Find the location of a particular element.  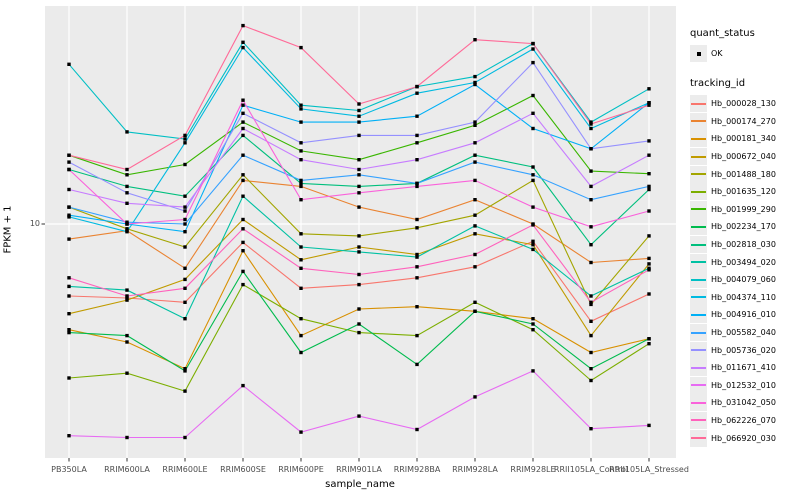

legend-item-Hb_001488_180: Hb_001488_180 is located at coordinates (744, 174).